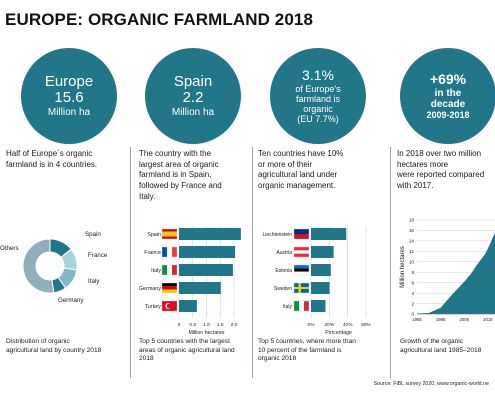 The height and width of the screenshot is (400, 495). Describe the element at coordinates (154, 235) in the screenshot. I see `category-label: Spain` at that location.